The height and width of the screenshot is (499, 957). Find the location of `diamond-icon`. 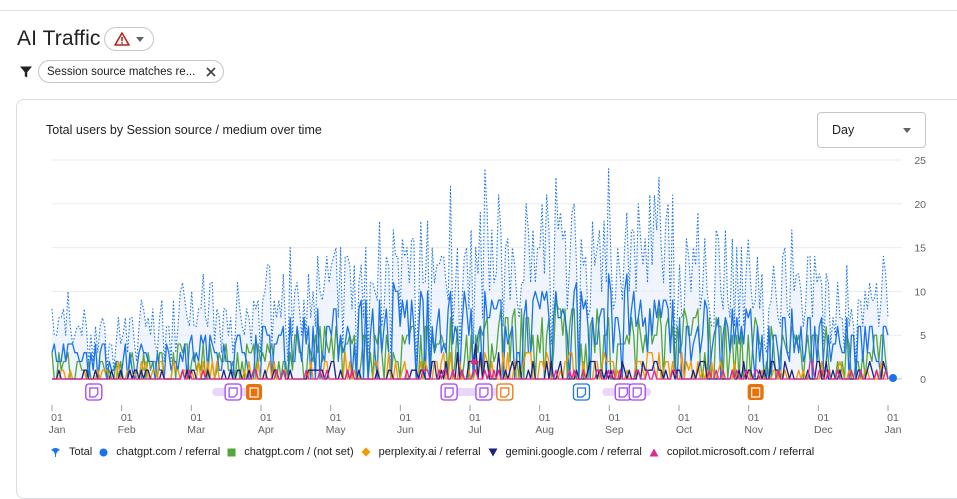

diamond-icon is located at coordinates (368, 452).